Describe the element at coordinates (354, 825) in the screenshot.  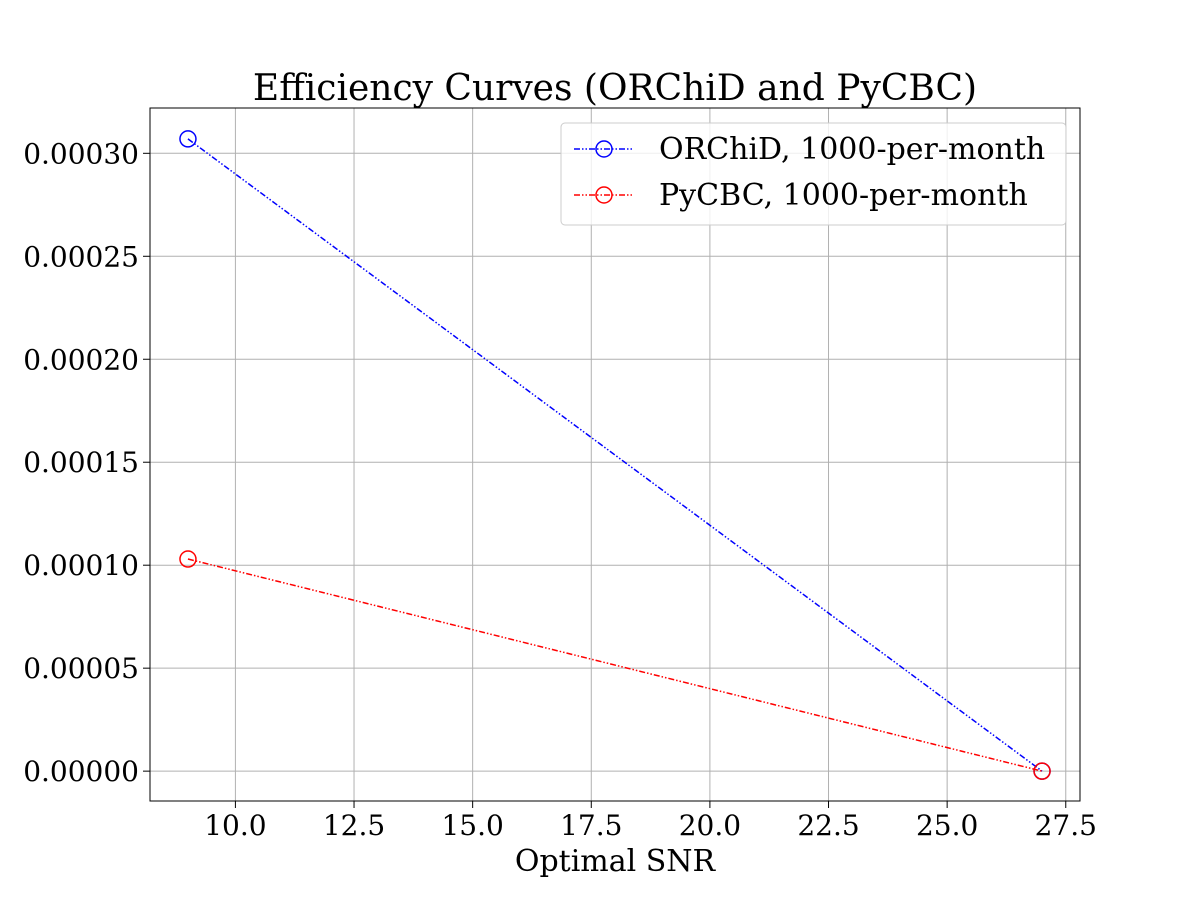
I see `x-tick-label: 12.5` at that location.